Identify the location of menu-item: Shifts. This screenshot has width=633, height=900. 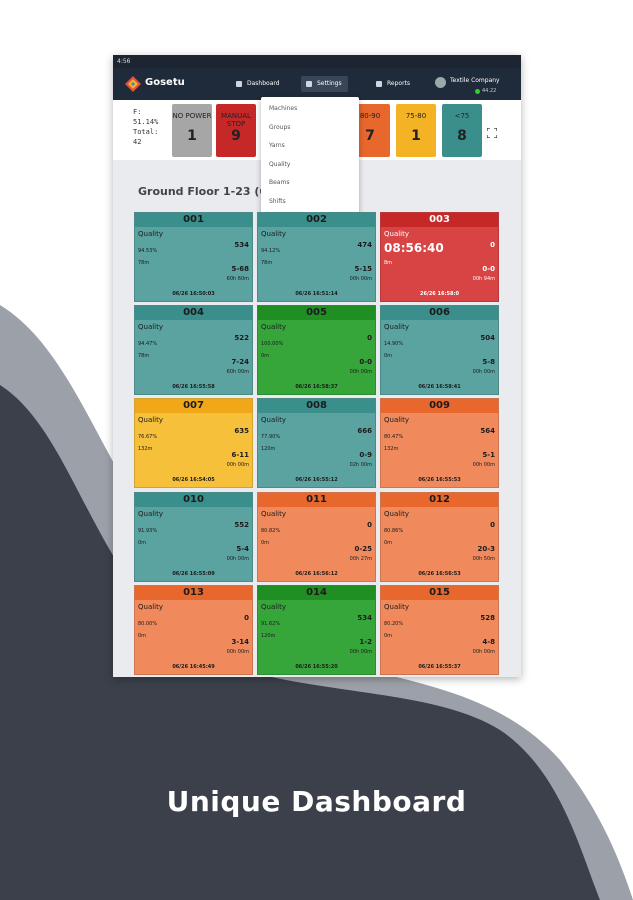
(277, 201).